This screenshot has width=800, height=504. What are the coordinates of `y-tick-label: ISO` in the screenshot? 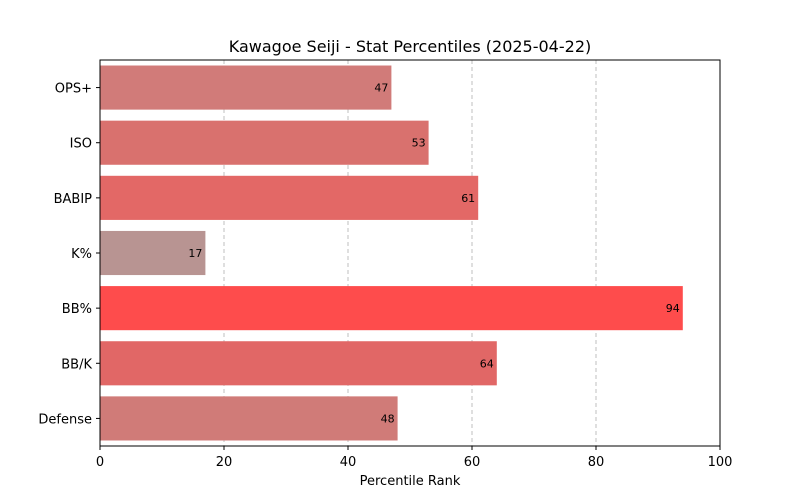 It's located at (81, 144).